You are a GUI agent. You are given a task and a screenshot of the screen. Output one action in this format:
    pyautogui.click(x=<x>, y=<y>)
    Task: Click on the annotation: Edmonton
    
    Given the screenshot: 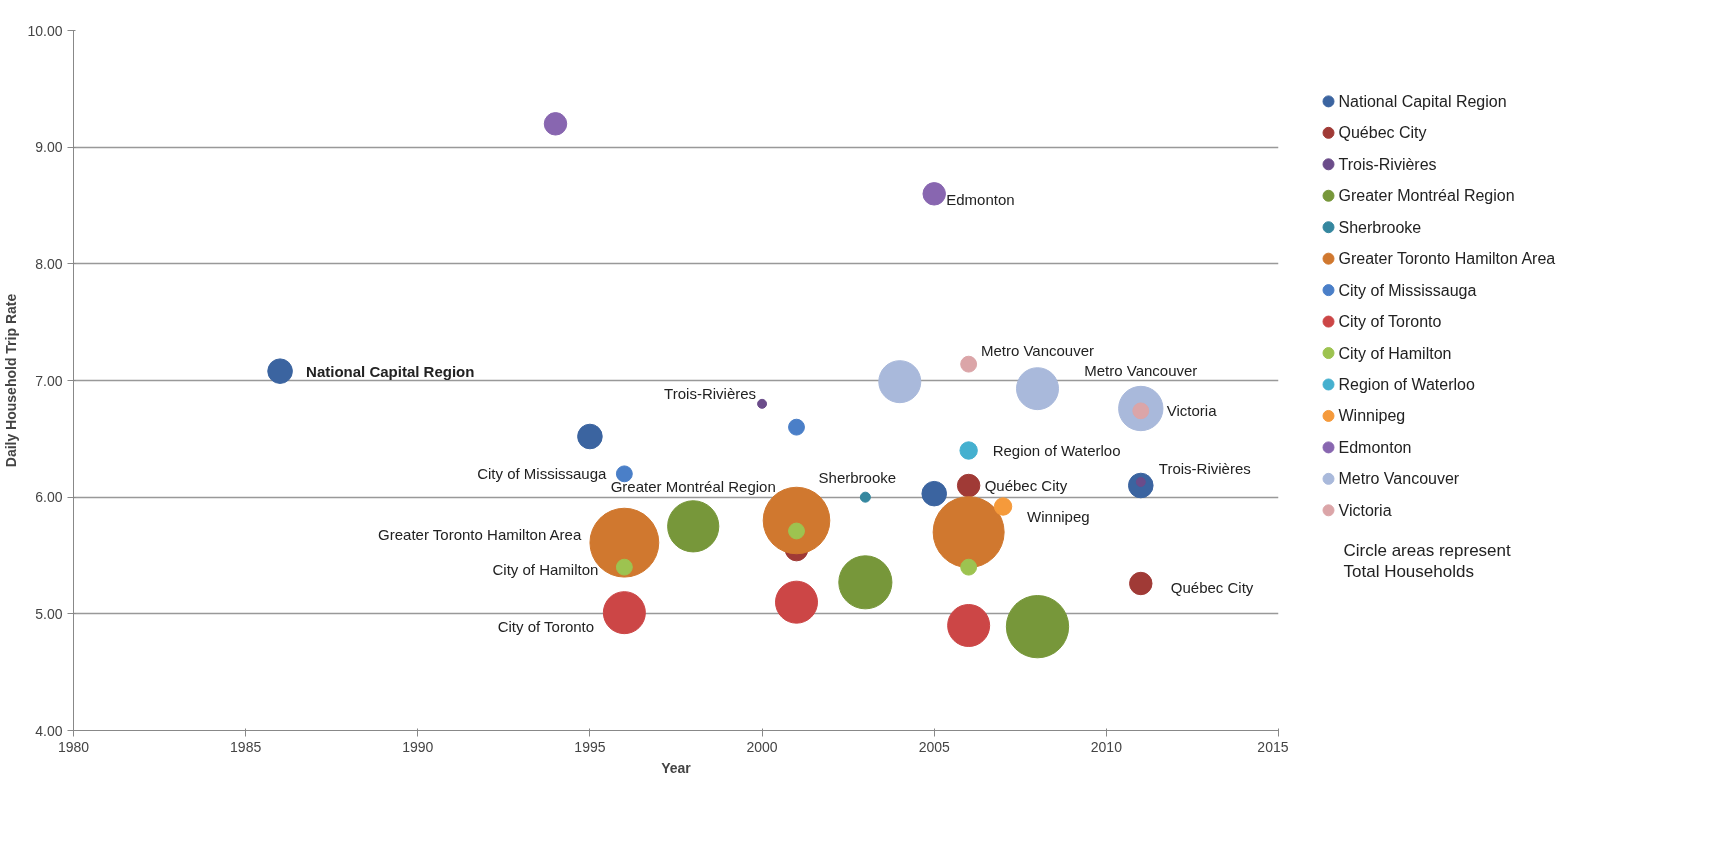 What is the action you would take?
    pyautogui.click(x=980, y=200)
    